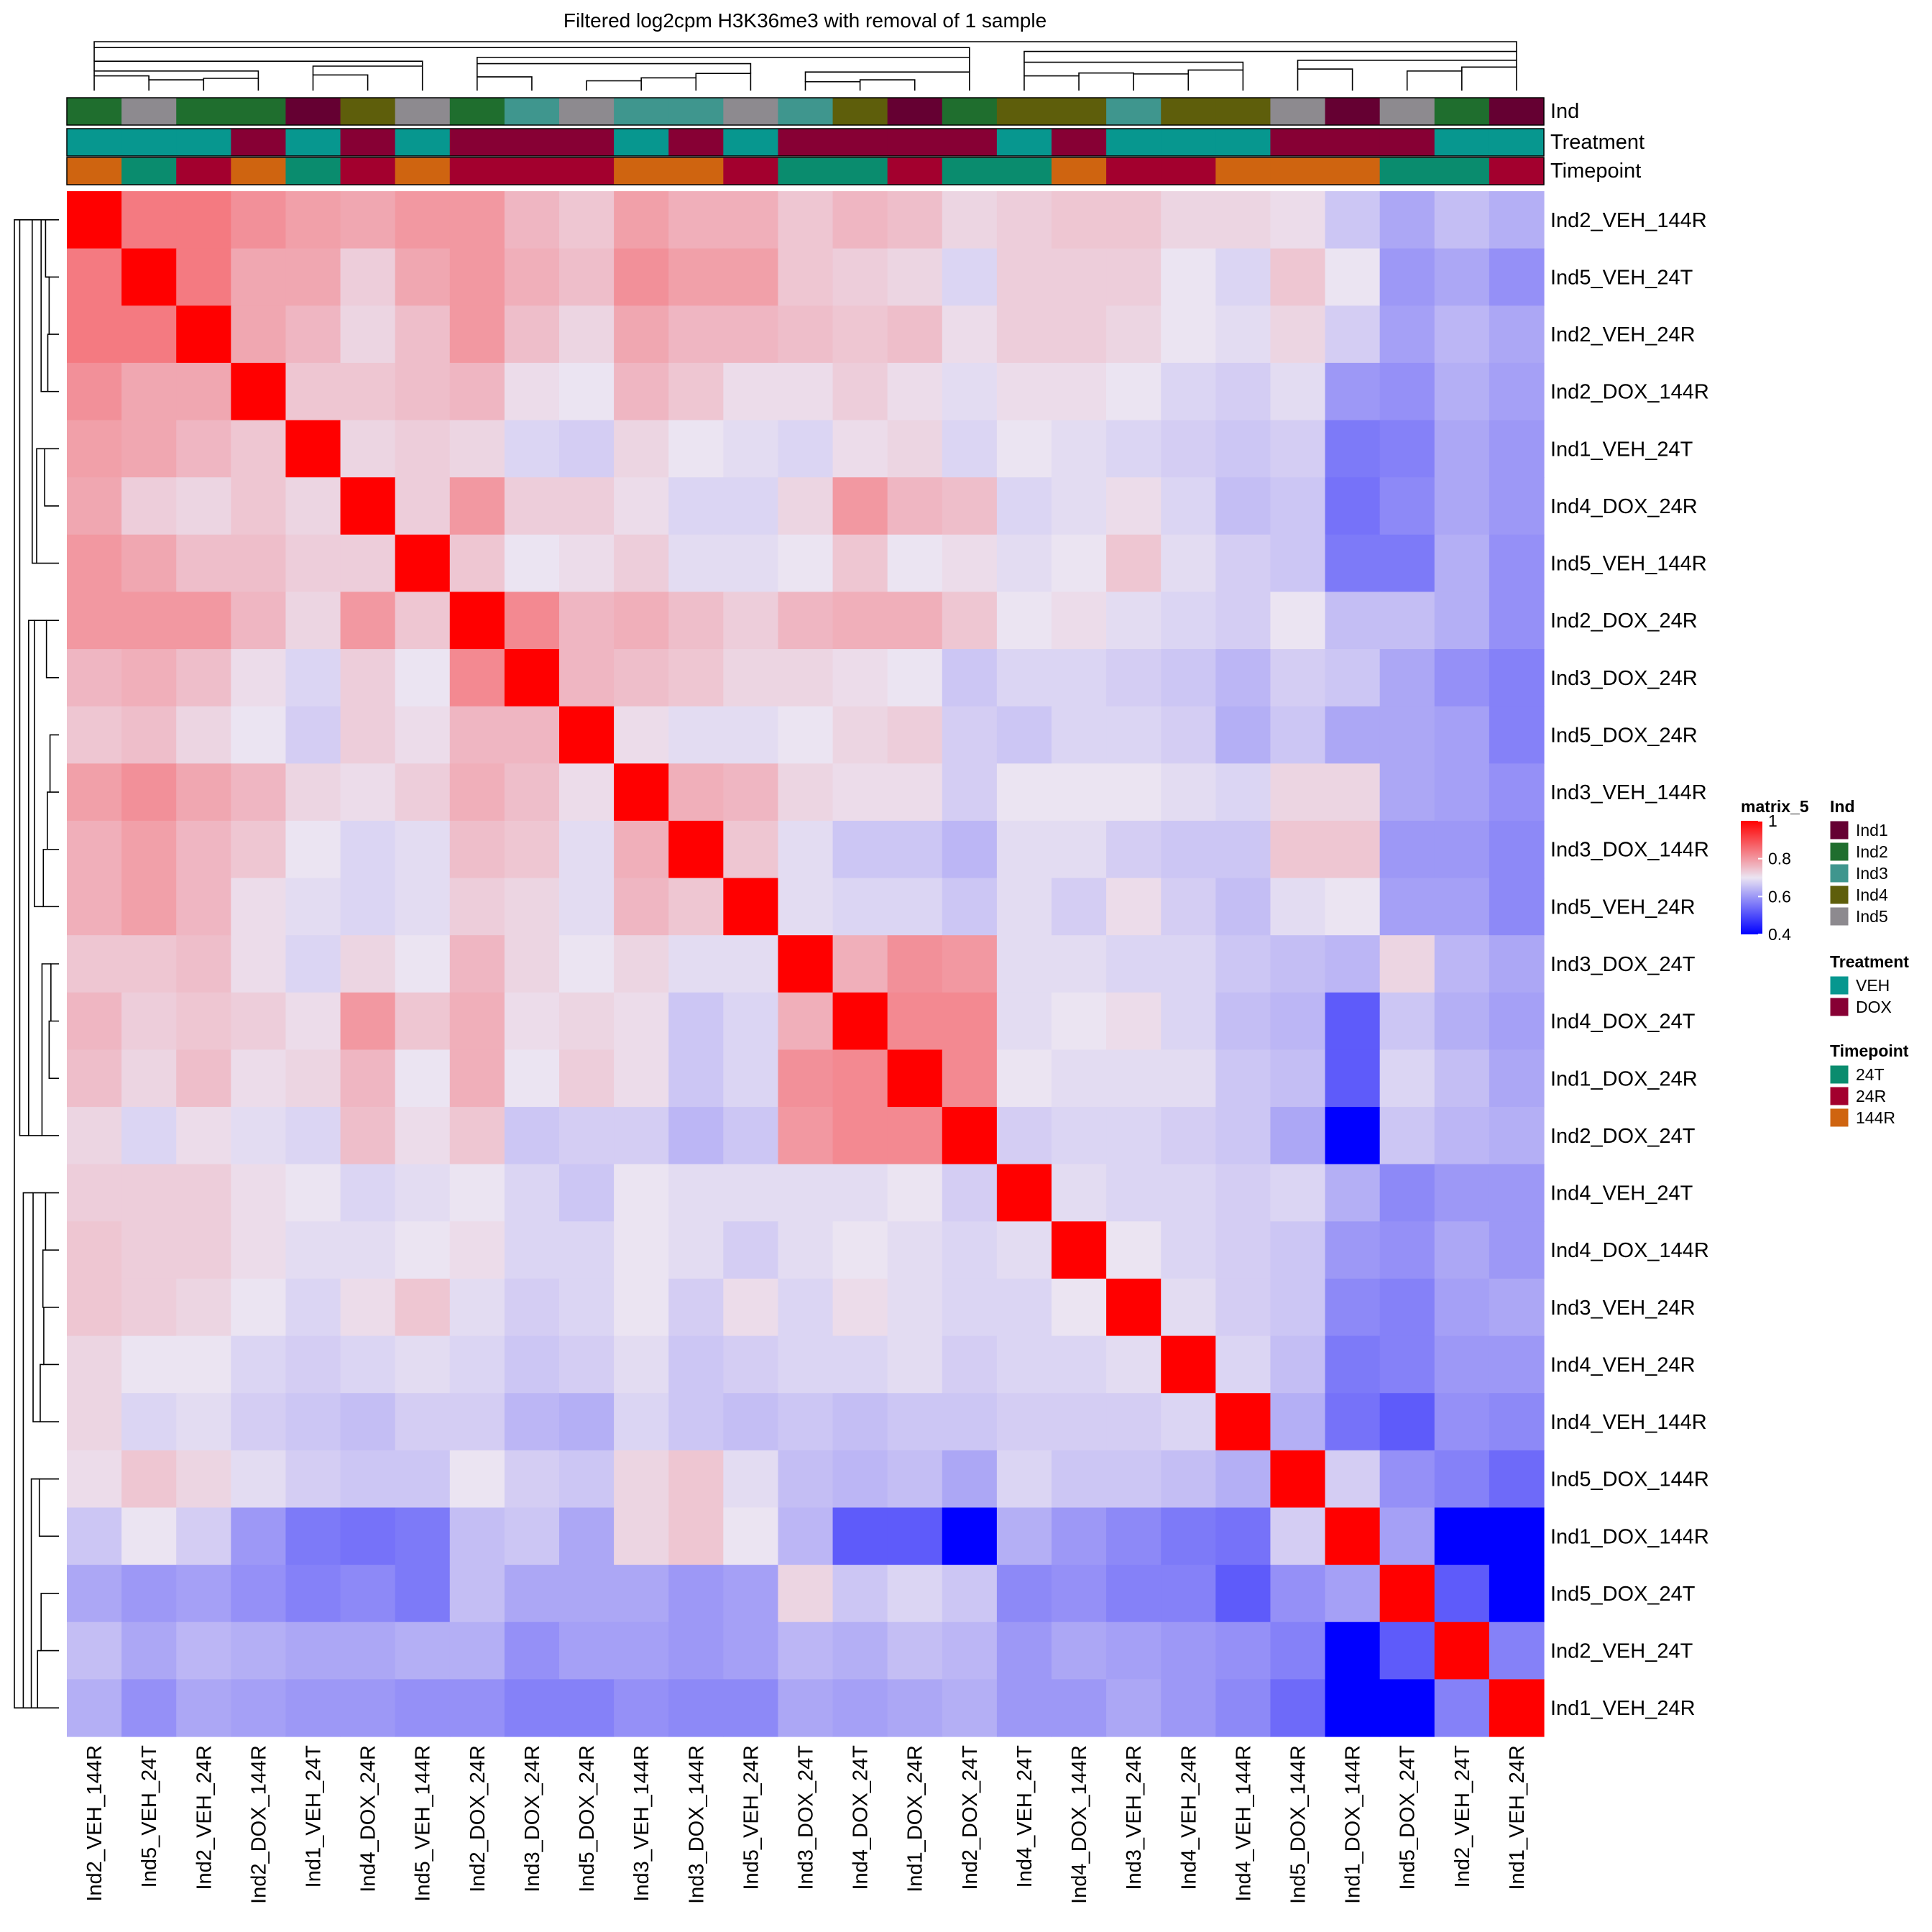  What do you see at coordinates (1597, 142) in the screenshot?
I see `annotation-track-label: Treatment` at bounding box center [1597, 142].